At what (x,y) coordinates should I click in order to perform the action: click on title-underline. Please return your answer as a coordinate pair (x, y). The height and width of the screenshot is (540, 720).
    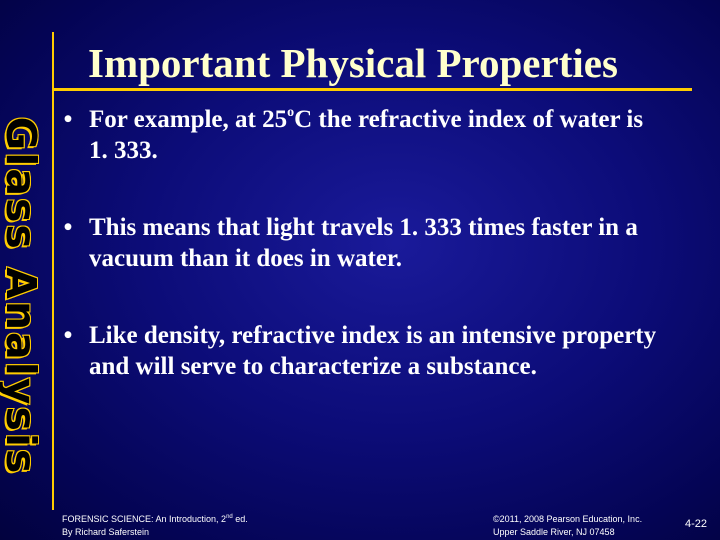
    Looking at the image, I should click on (372, 89).